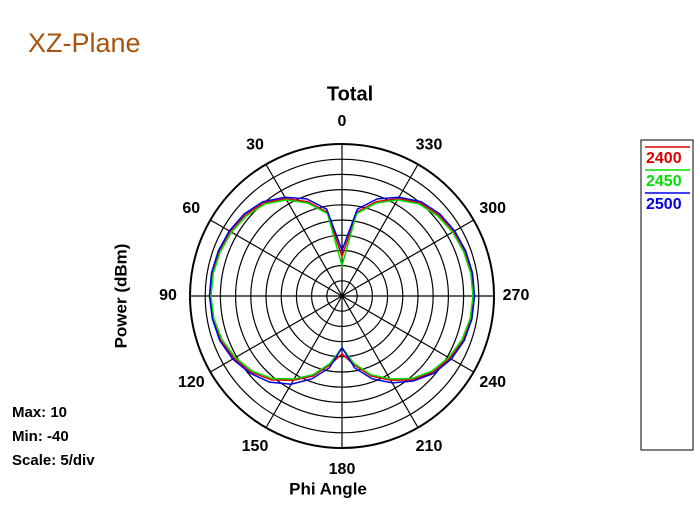 Image resolution: width=700 pixels, height=530 pixels. I want to click on legend-label: 2500, so click(664, 204).